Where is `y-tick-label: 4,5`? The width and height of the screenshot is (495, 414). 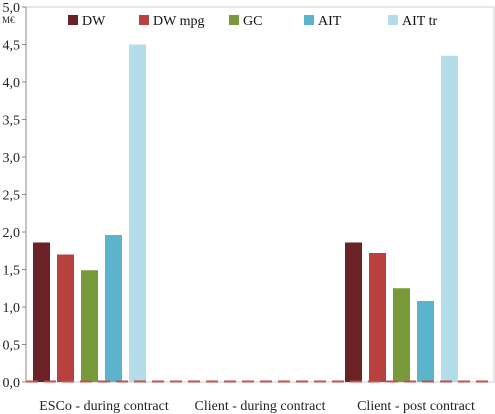 y-tick-label: 4,5 is located at coordinates (12, 46).